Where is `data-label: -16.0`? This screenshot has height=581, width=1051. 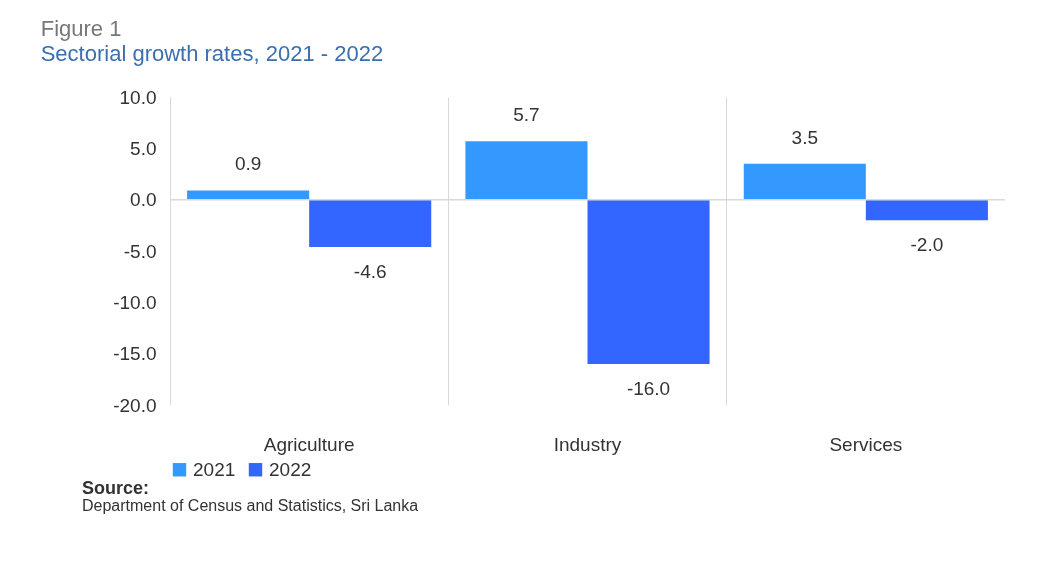
data-label: -16.0 is located at coordinates (648, 388).